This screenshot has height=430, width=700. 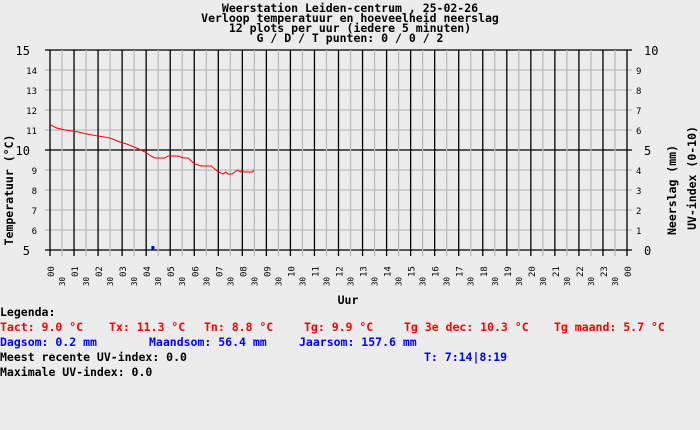 What do you see at coordinates (100, 271) in the screenshot?
I see `x-tick-label: 02` at bounding box center [100, 271].